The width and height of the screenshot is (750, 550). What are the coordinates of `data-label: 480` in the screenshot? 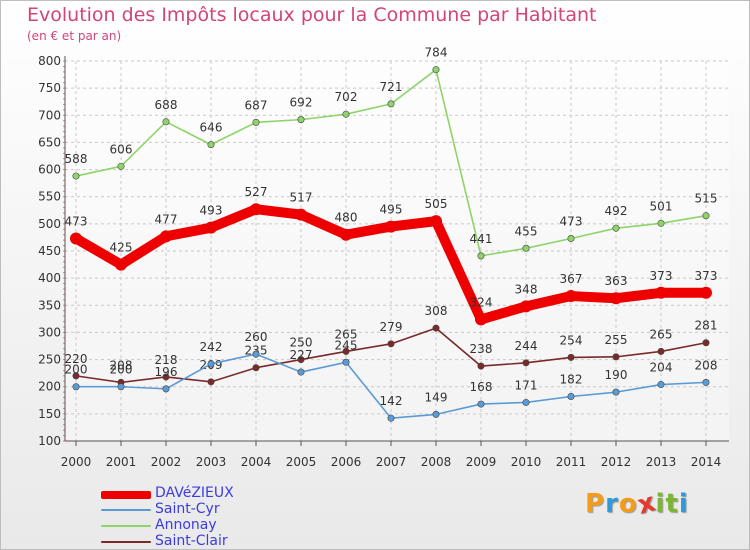 It's located at (346, 218).